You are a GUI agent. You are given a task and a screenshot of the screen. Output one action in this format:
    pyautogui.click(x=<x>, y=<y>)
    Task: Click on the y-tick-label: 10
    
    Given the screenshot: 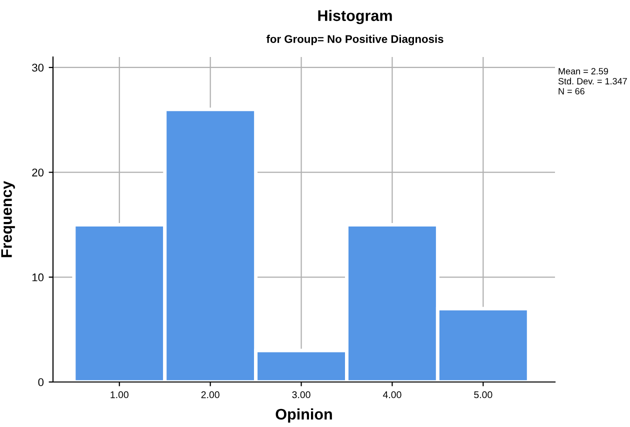 What is the action you would take?
    pyautogui.click(x=38, y=277)
    